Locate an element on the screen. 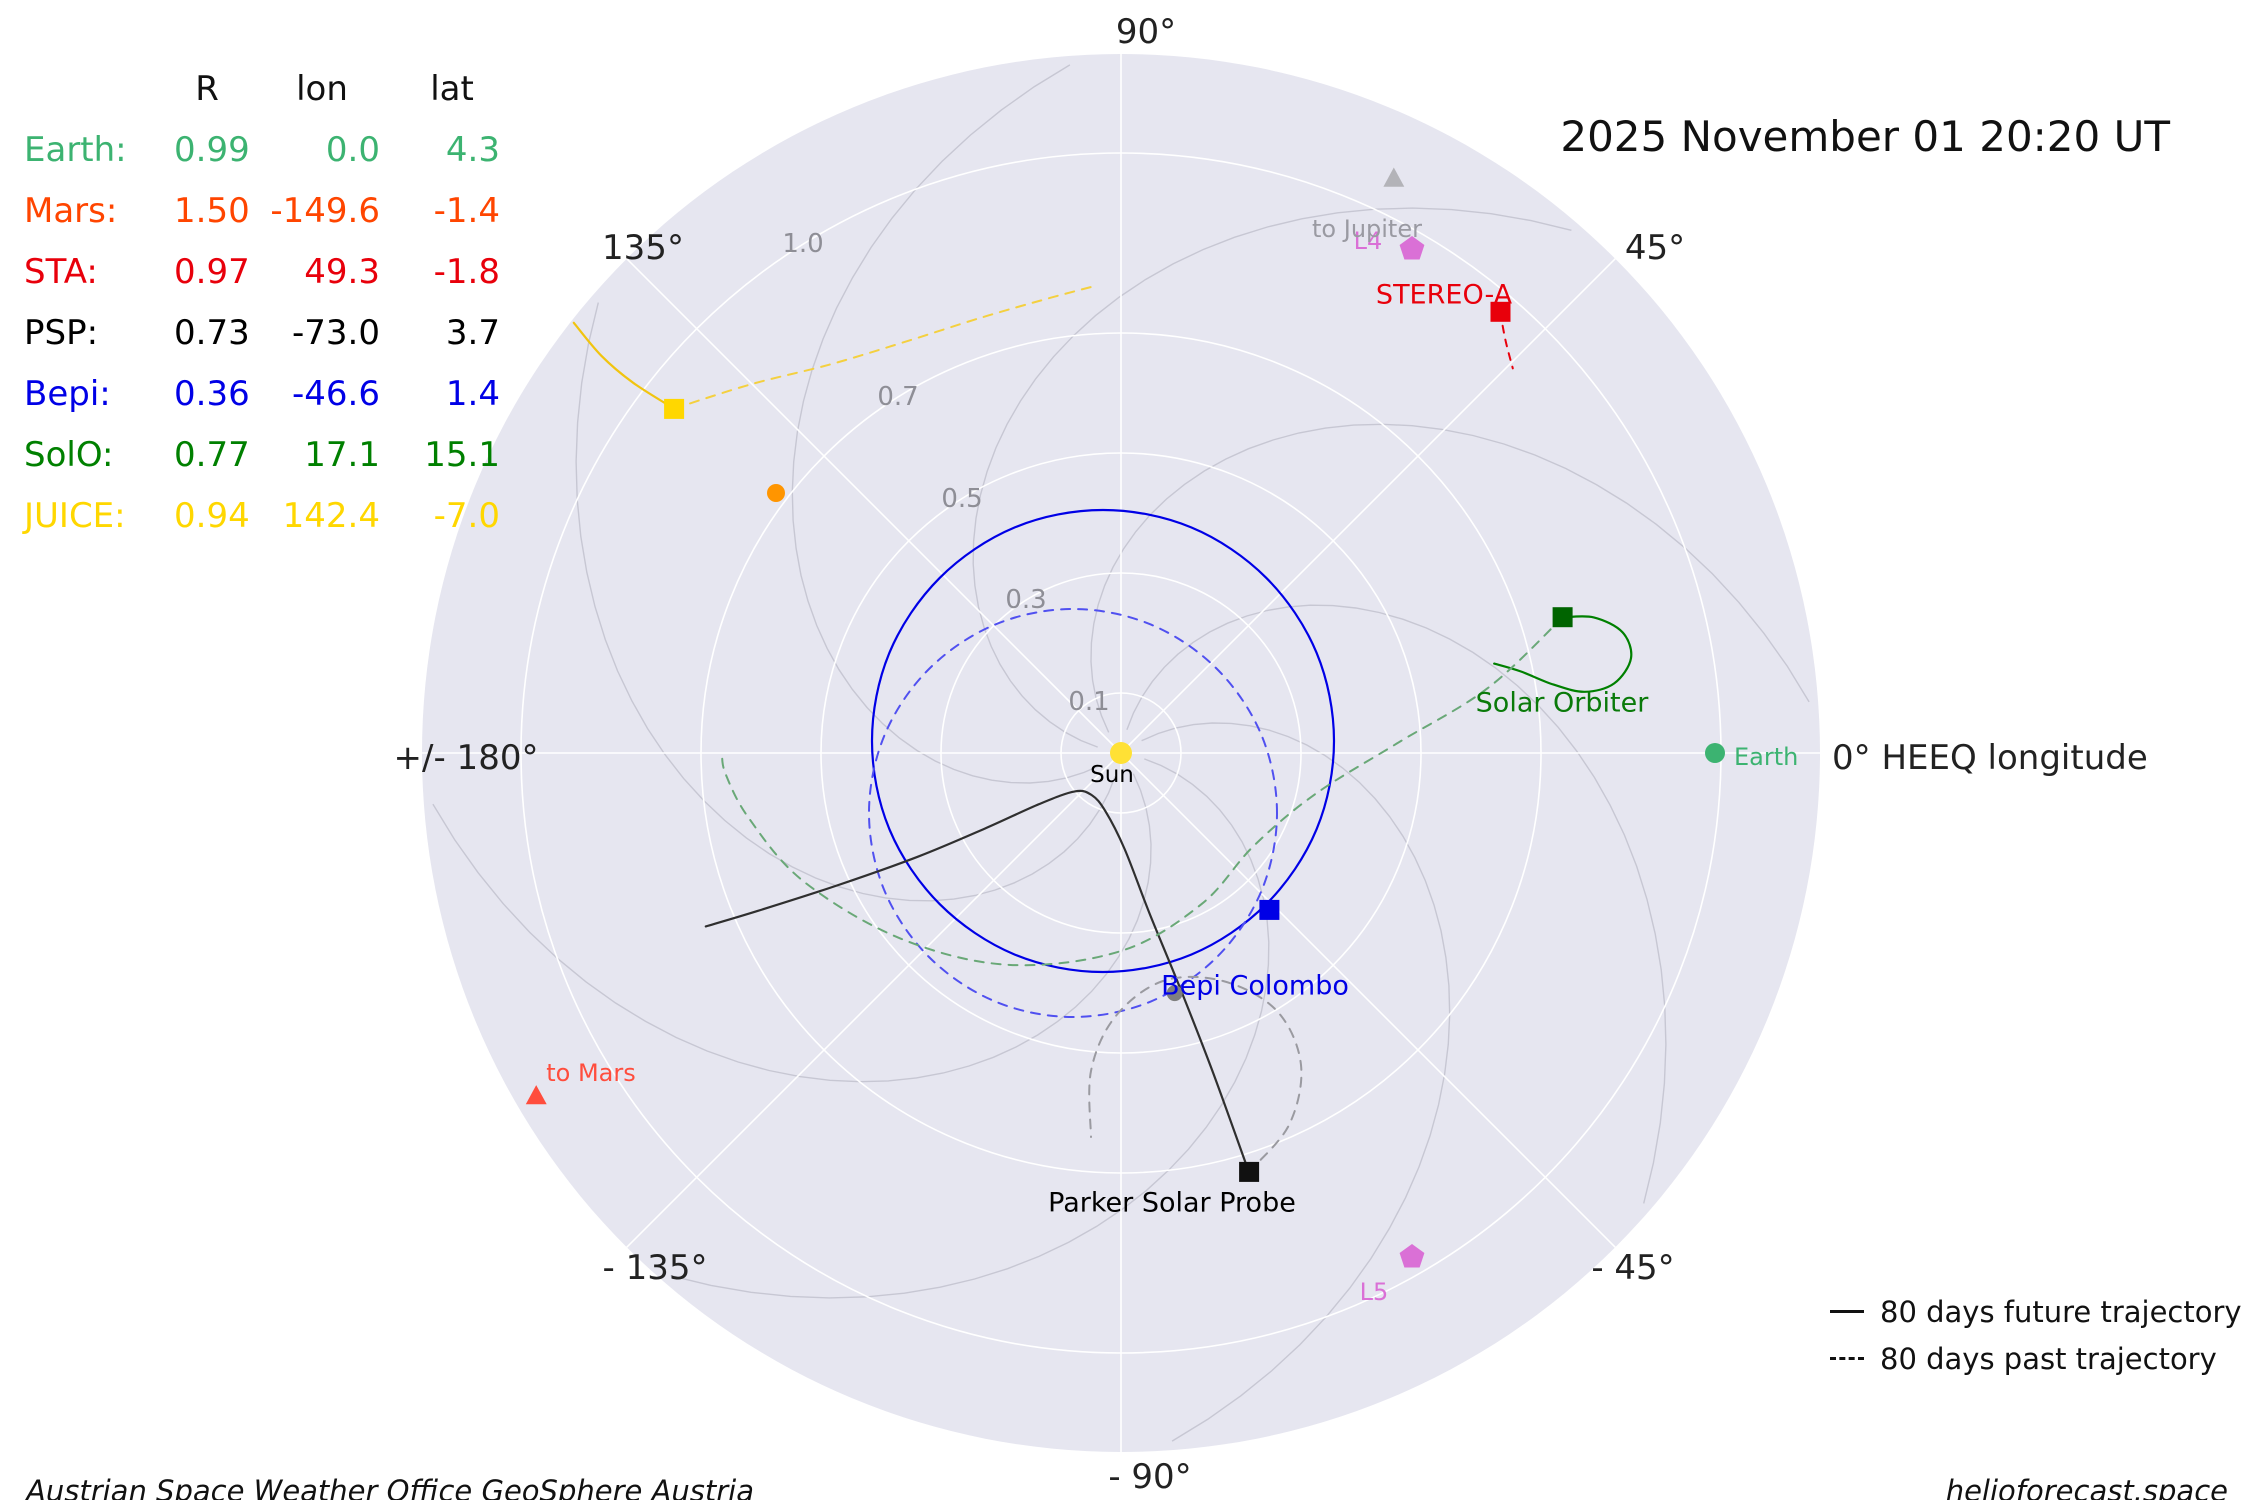  solar-orbiter-past-trajectory is located at coordinates (1142, 791).